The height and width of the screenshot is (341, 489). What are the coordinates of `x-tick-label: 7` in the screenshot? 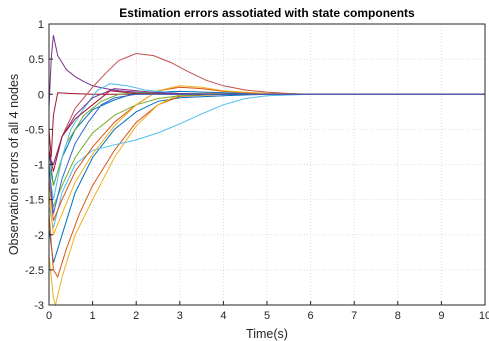 It's located at (354, 316).